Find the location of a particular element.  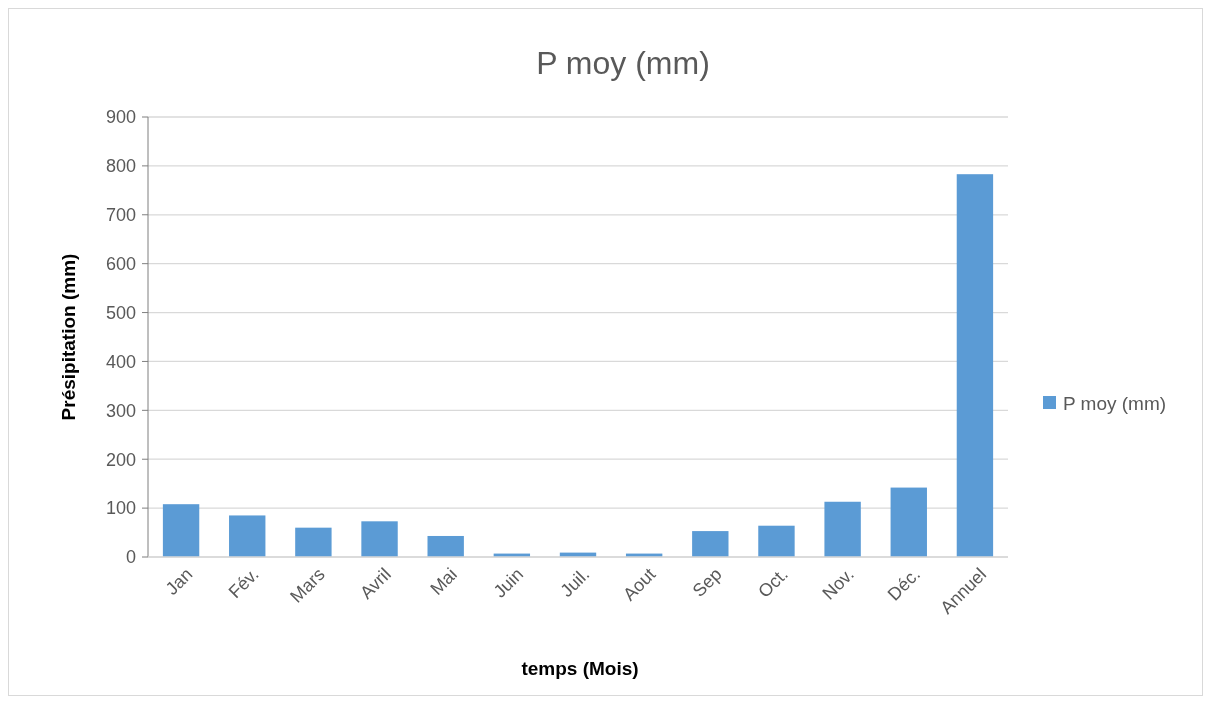

y-tick-label: 600 is located at coordinates (120, 263).